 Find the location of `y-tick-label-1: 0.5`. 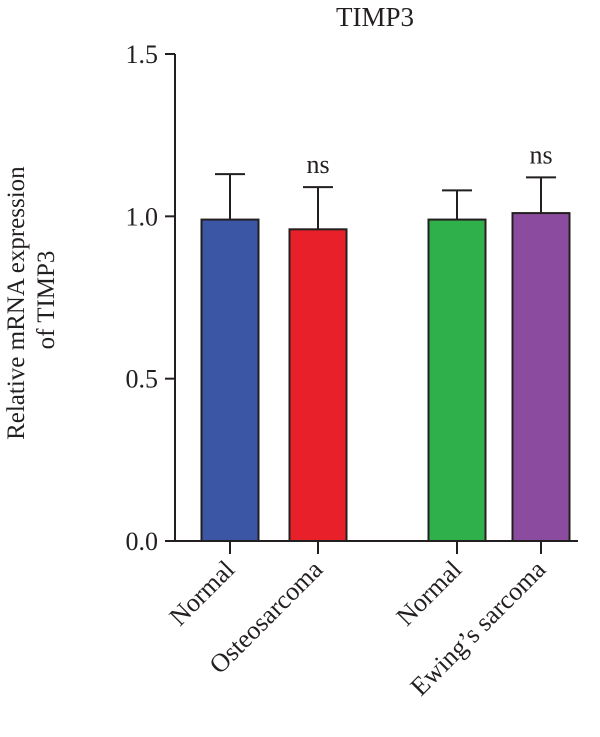

y-tick-label-1: 0.5 is located at coordinates (142, 379).